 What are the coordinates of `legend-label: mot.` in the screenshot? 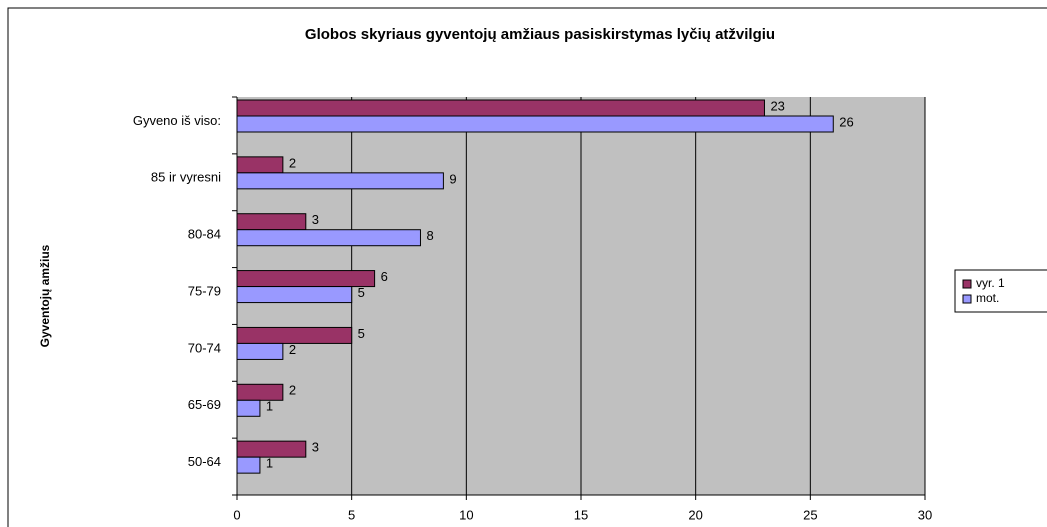 It's located at (987, 298).